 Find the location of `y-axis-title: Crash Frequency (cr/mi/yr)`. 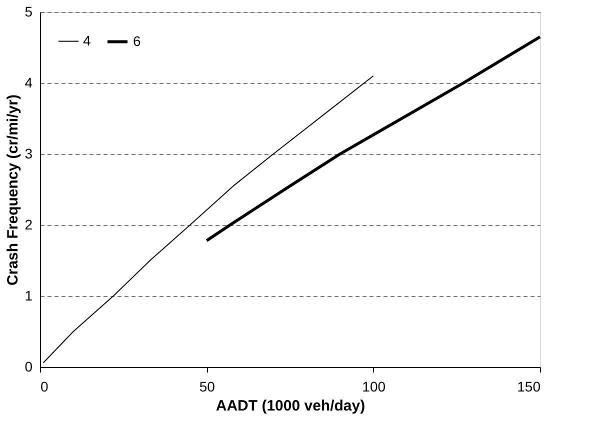

y-axis-title: Crash Frequency (cr/mi/yr) is located at coordinates (13, 190).